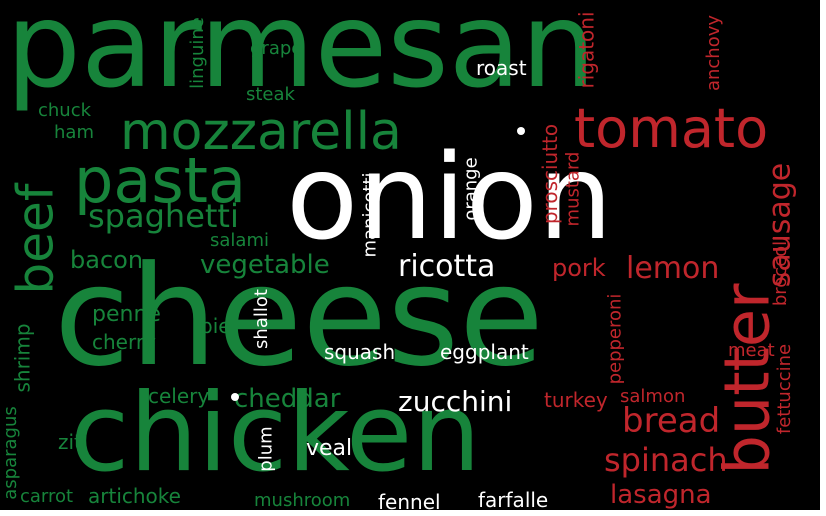  I want to click on word-artichoke: artichoke, so click(134, 496).